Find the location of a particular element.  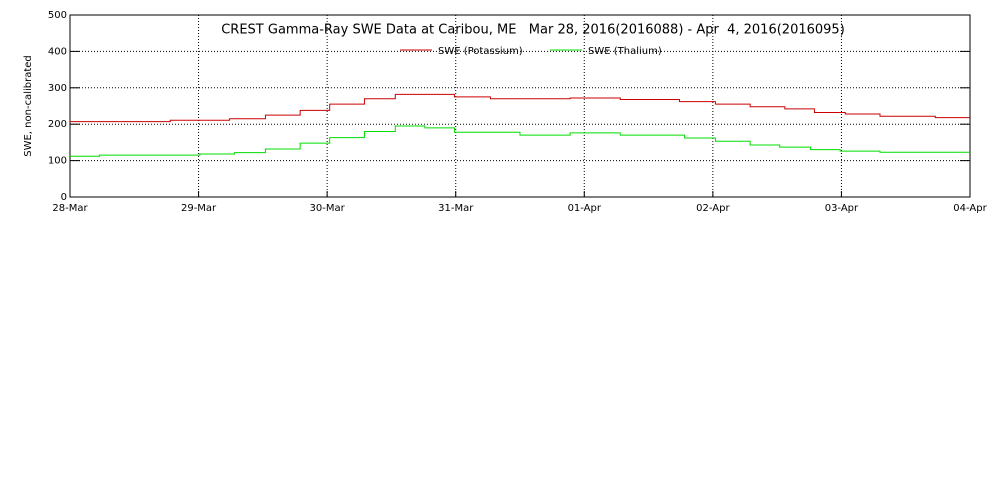

x-tick-label: 01-Apr is located at coordinates (585, 208).